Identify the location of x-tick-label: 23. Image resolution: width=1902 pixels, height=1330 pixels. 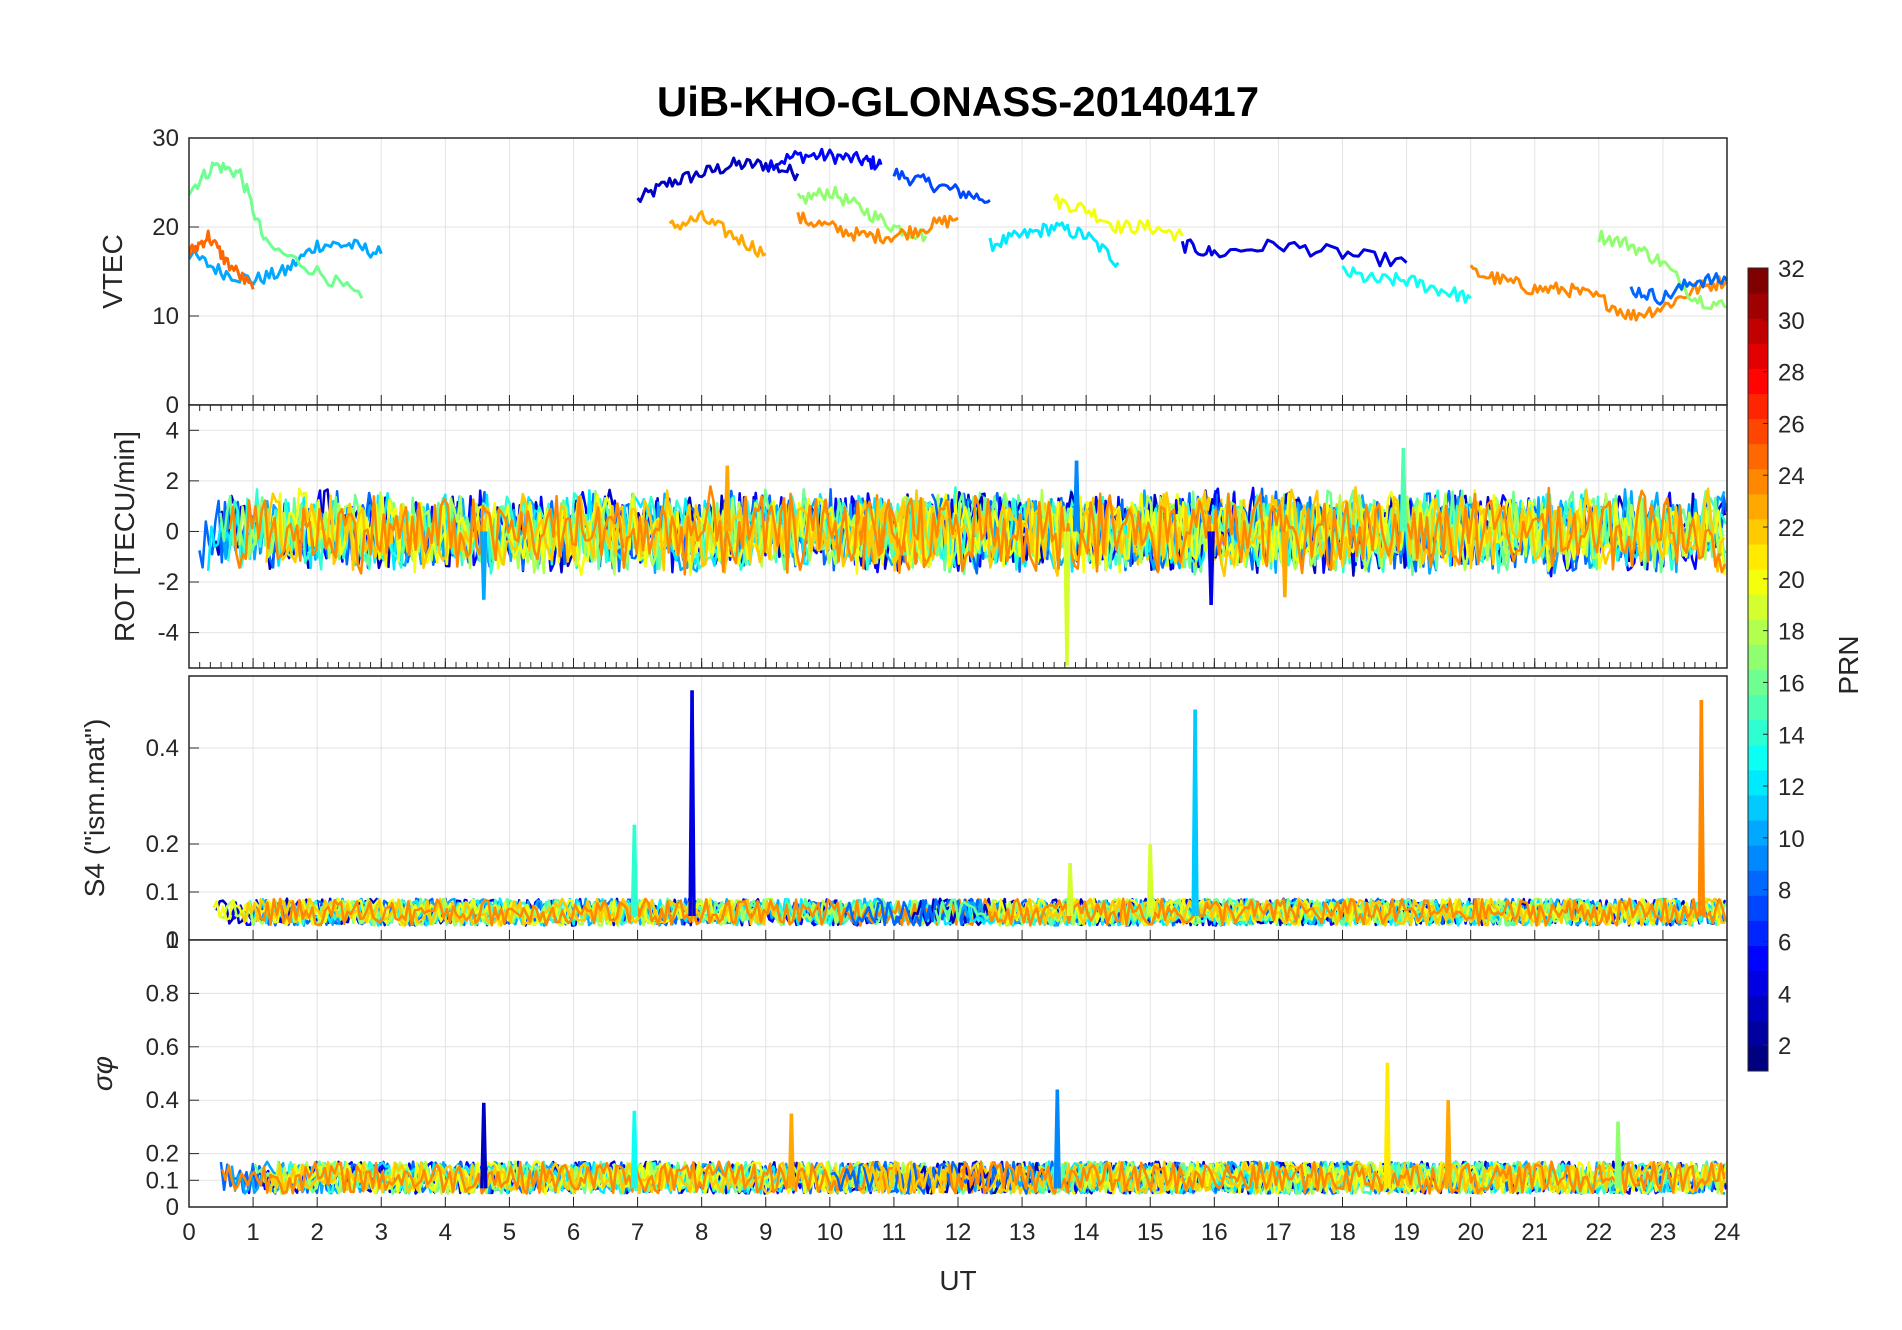
(1663, 1232).